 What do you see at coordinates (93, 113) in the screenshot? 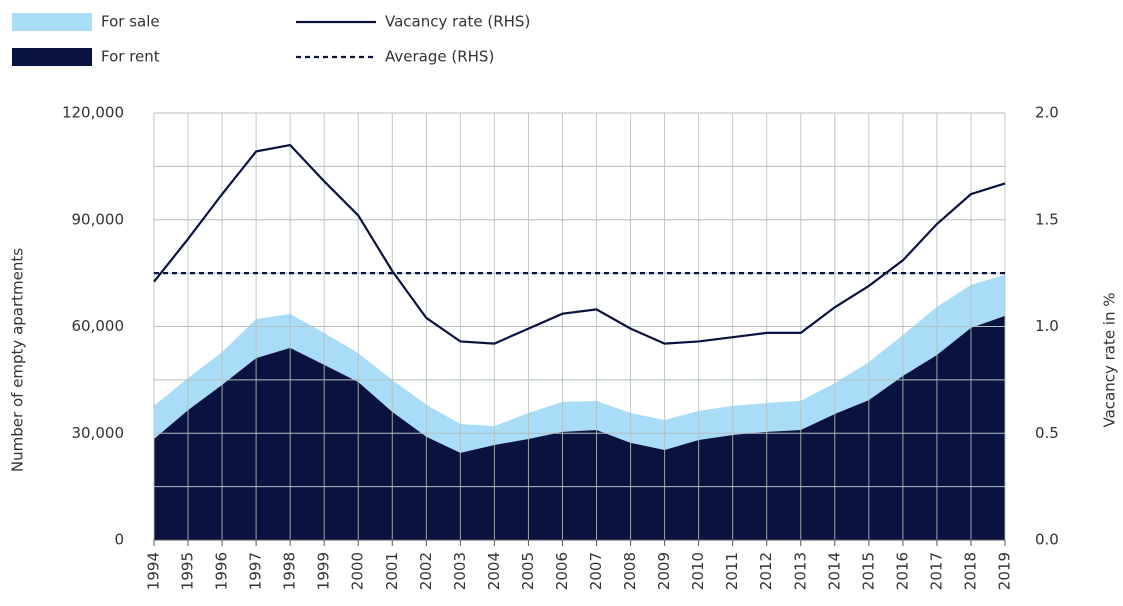
I see `y-tick-label: 120,000` at bounding box center [93, 113].